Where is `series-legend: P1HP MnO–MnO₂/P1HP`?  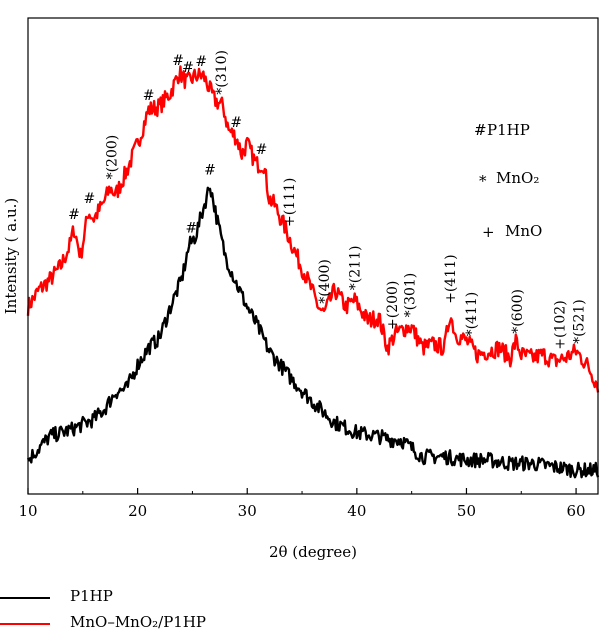
series-legend: P1HP MnO–MnO₂/P1HP is located at coordinates (150, 611).